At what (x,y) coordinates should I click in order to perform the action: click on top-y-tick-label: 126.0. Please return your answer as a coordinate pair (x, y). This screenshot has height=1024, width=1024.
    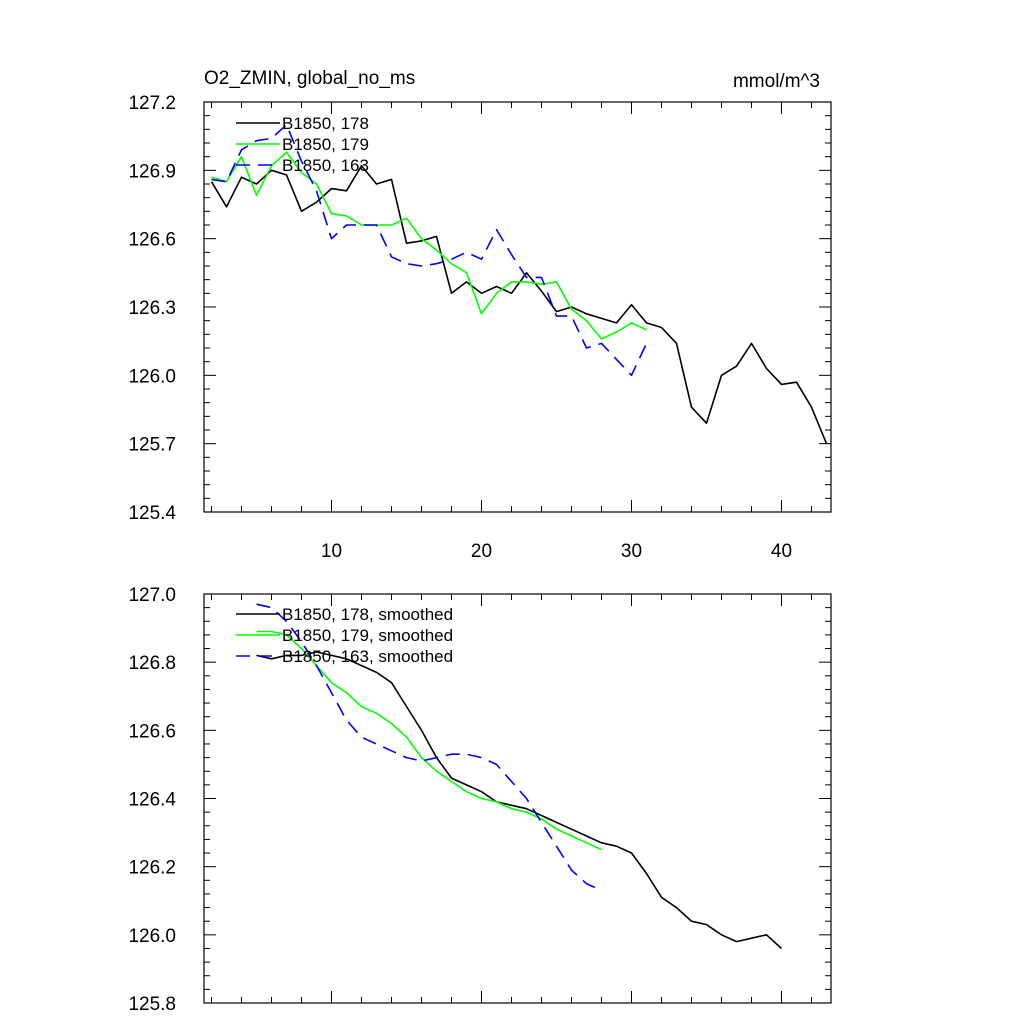
    Looking at the image, I should click on (152, 376).